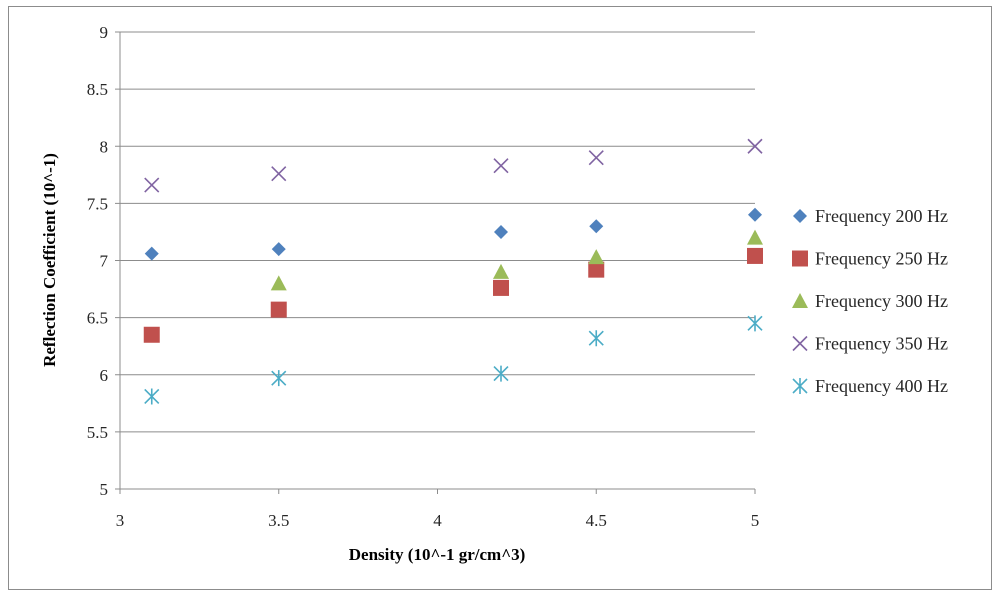 The image size is (1000, 594). Describe the element at coordinates (49, 260) in the screenshot. I see `y-axis-title: Reflection Coefficient (10^-1)` at that location.